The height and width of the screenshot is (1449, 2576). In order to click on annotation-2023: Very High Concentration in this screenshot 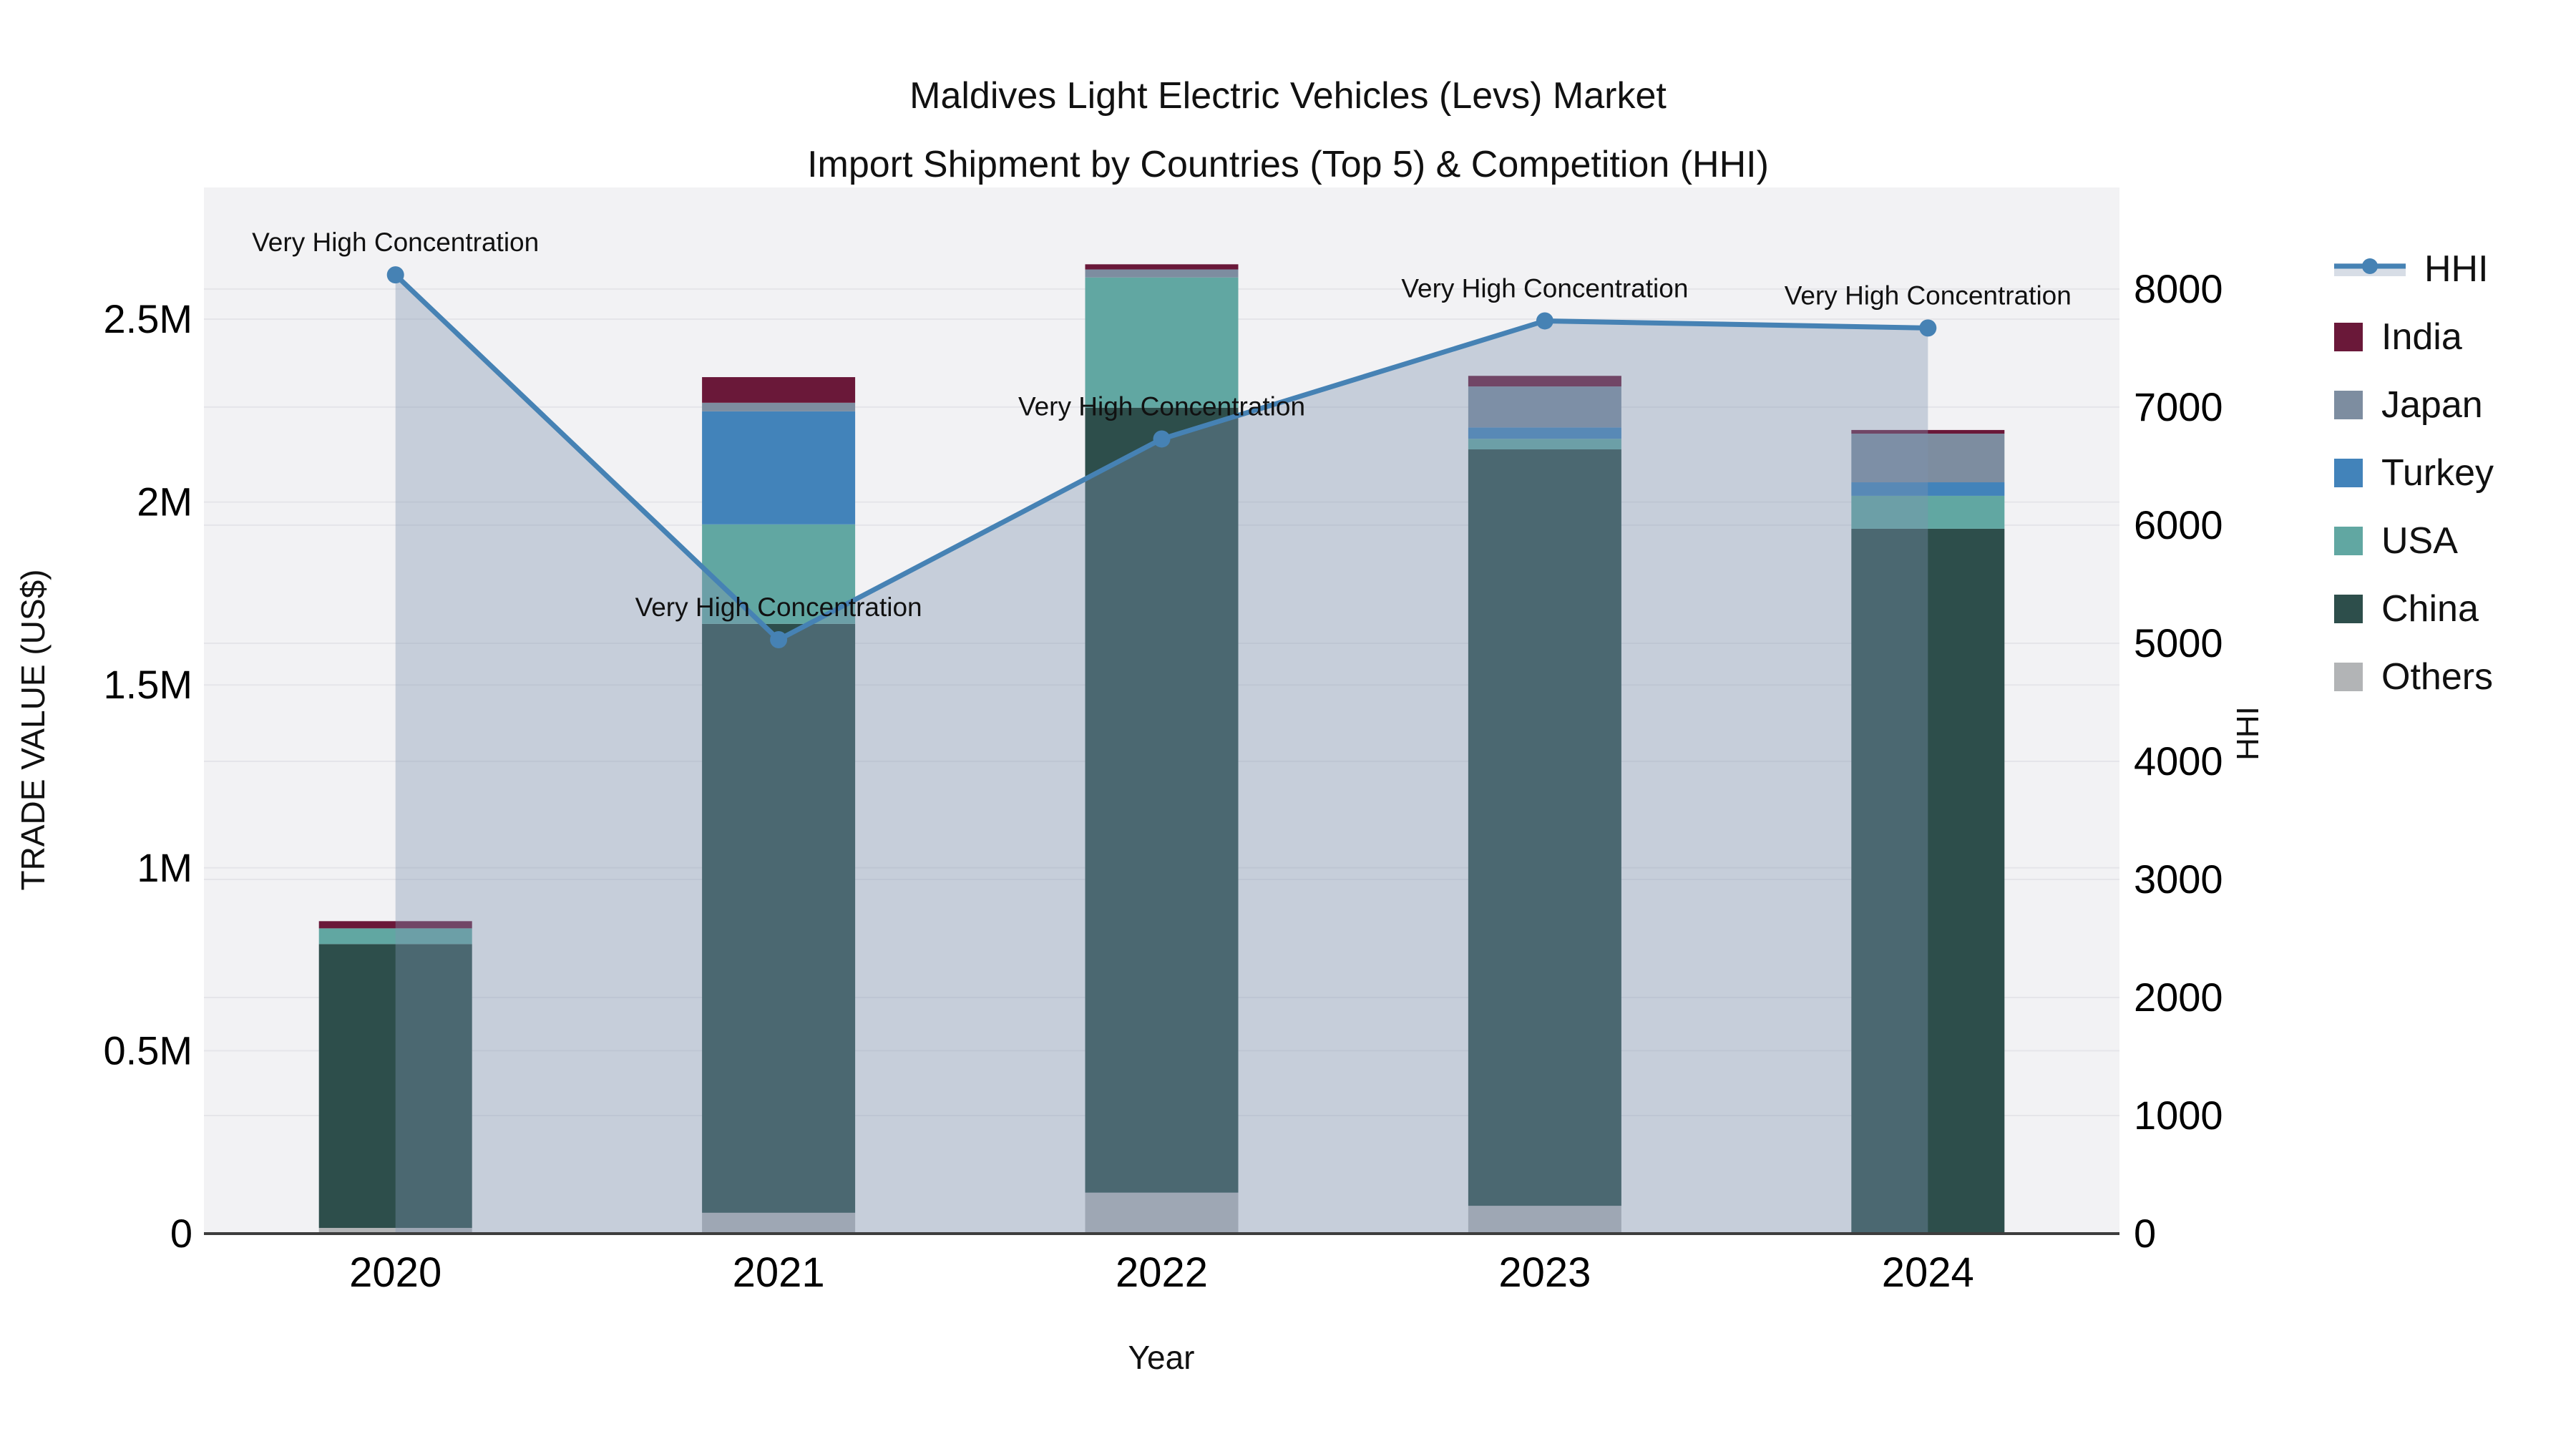, I will do `click(1544, 288)`.